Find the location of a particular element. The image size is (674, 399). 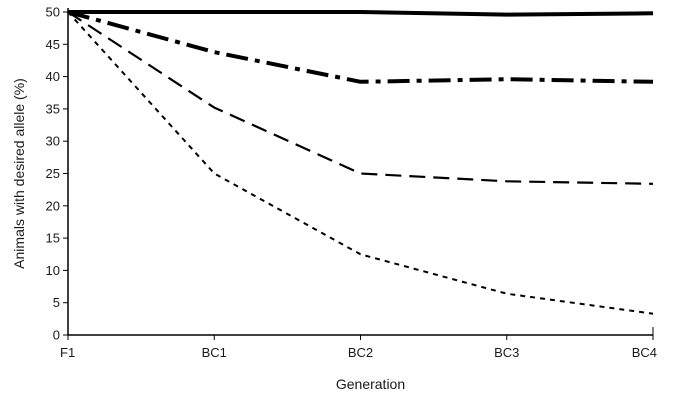

y-tick-label: 15 is located at coordinates (53, 238).